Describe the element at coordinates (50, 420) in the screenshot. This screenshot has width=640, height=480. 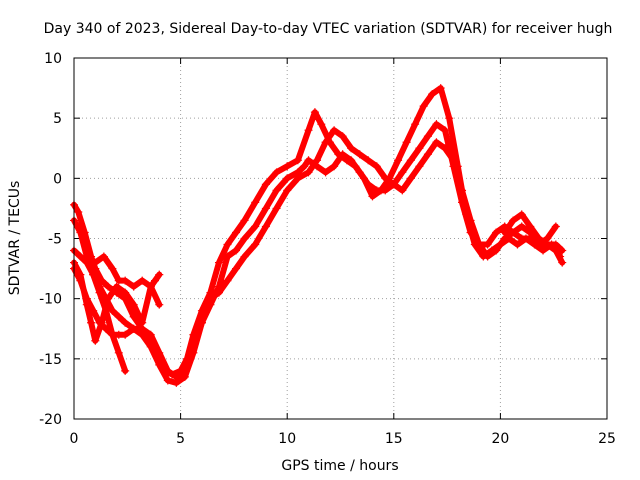
I see `y-tick-label: -20` at that location.